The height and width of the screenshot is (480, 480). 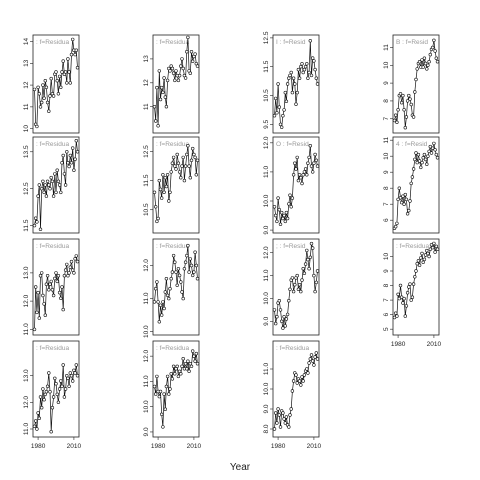 What do you see at coordinates (172, 395) in the screenshot?
I see `panel-14: : f=Residua 9.0 10.0 11.0 12.0 1980 2010` at bounding box center [172, 395].